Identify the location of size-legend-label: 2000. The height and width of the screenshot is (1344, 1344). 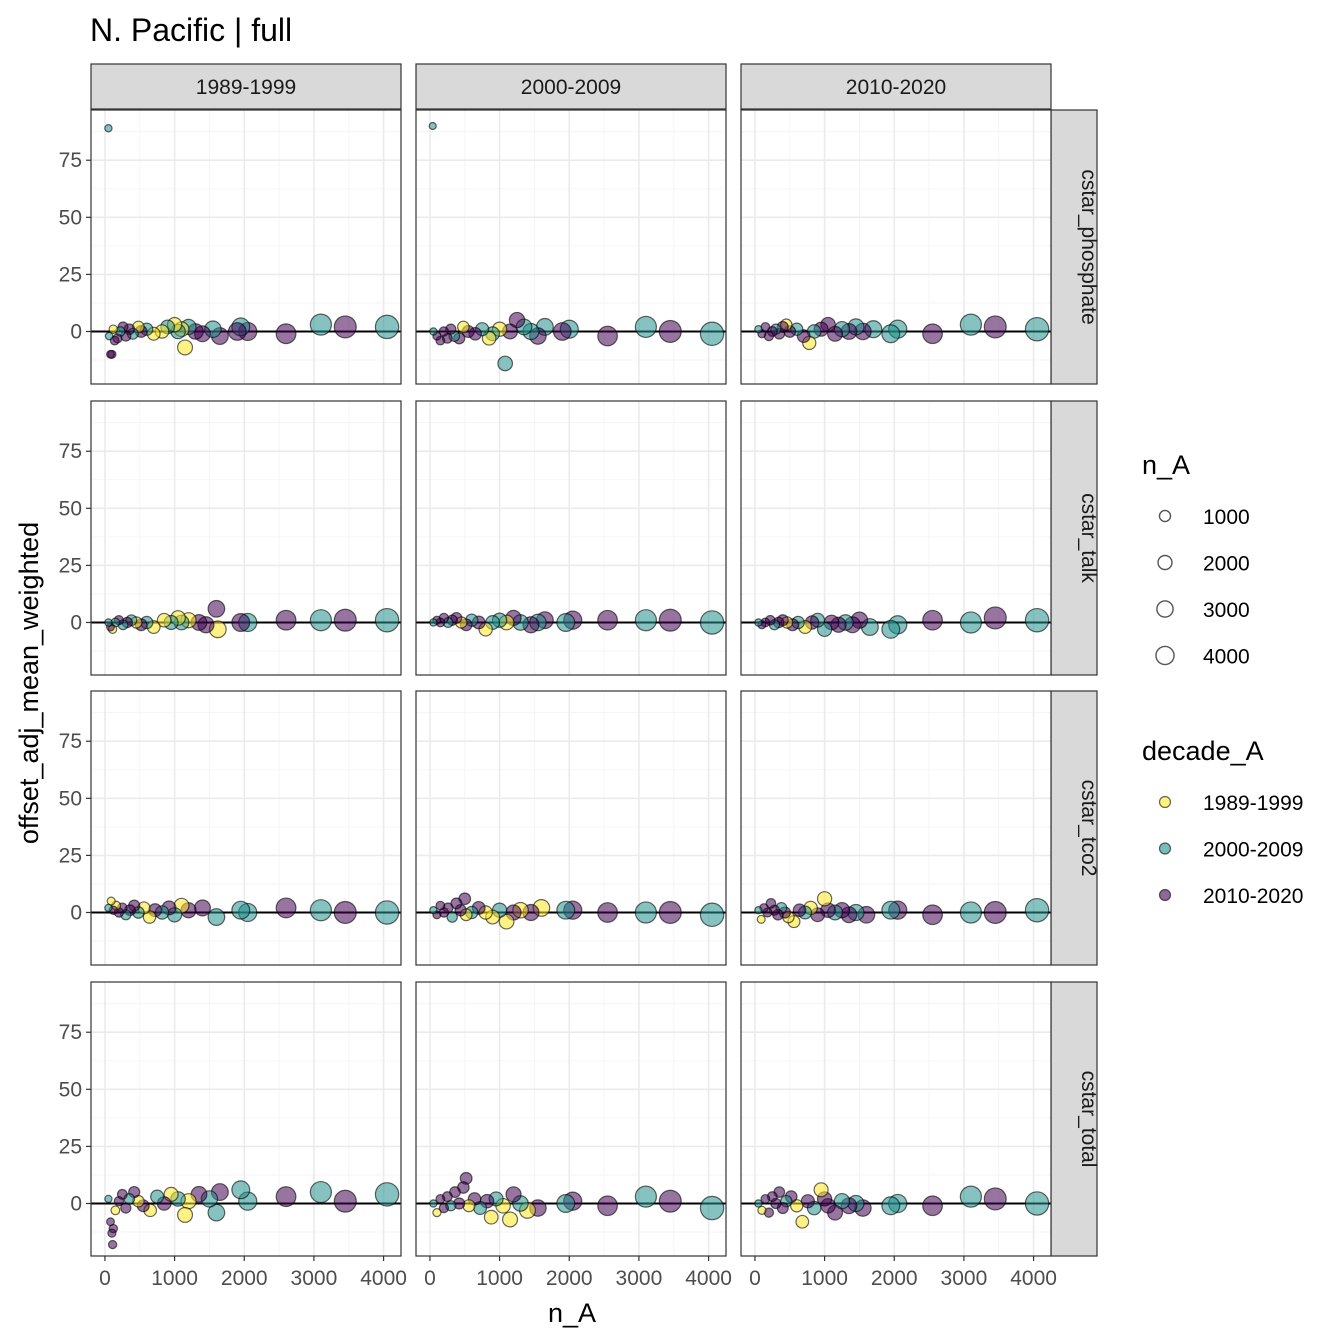
(1226, 564).